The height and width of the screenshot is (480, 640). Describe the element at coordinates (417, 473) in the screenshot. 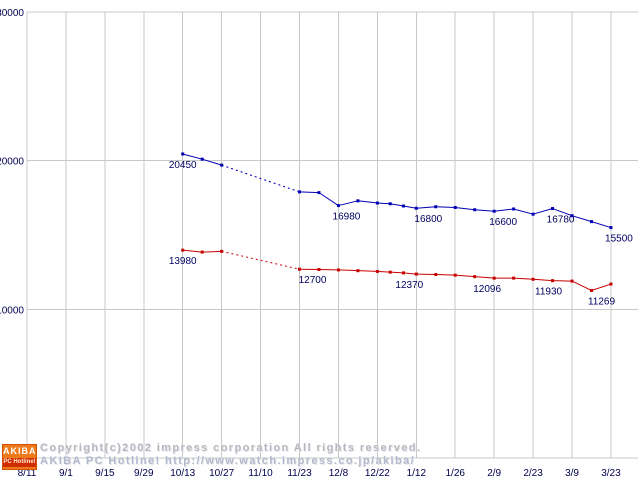

I see `x-tick-label: 1/12` at that location.